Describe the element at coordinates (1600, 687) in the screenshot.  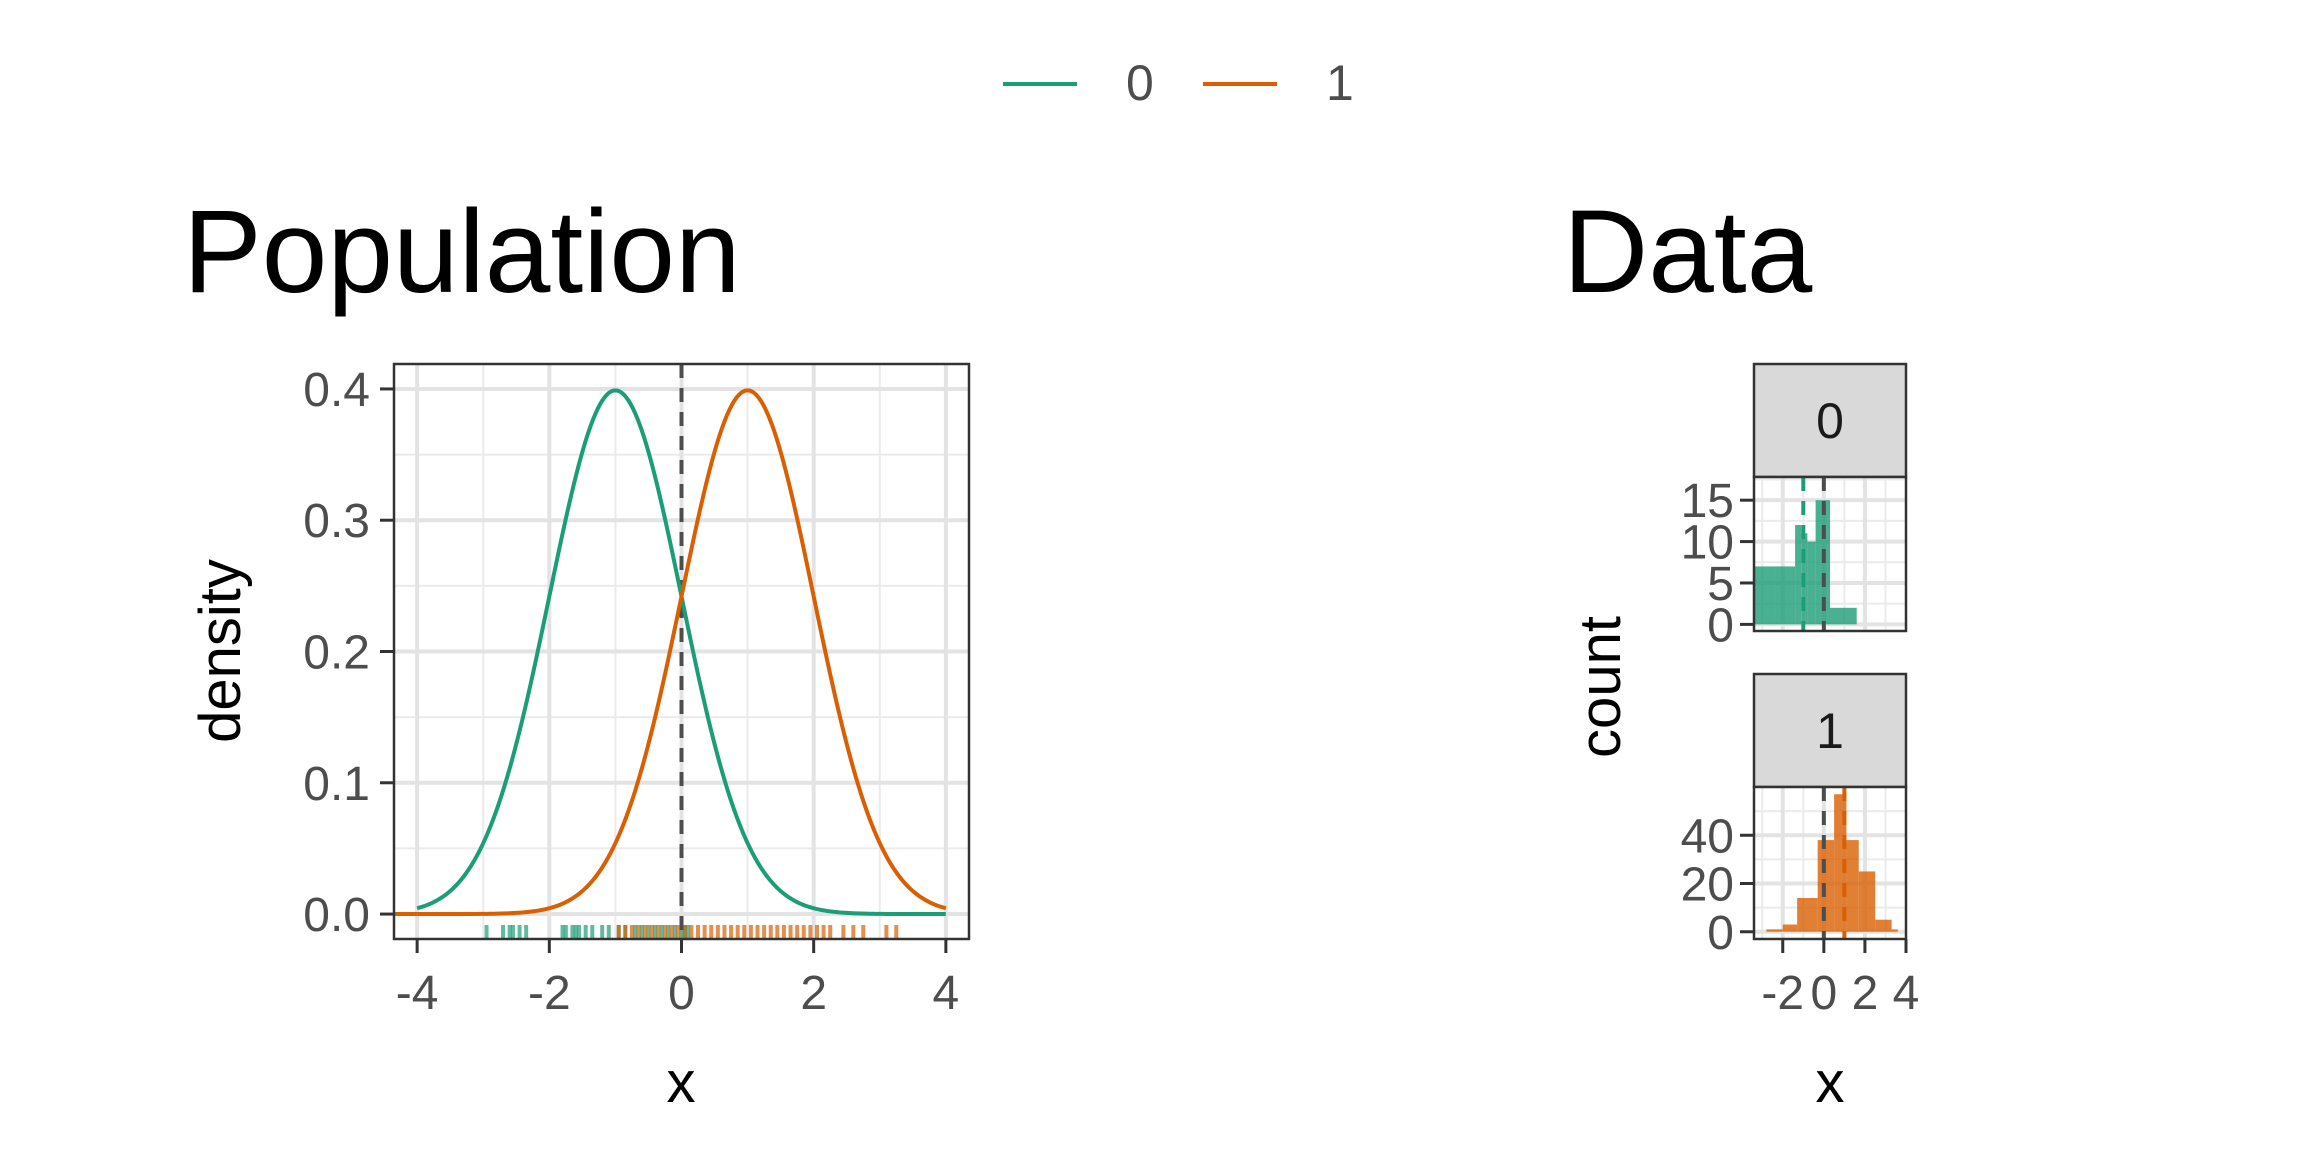
I see `data-y-axis-title: count` at that location.